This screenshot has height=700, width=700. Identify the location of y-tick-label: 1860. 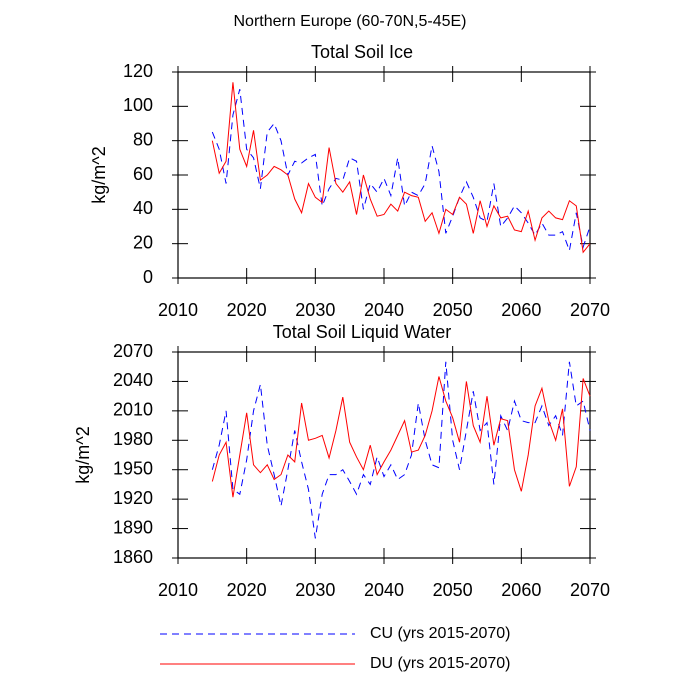
(133, 557).